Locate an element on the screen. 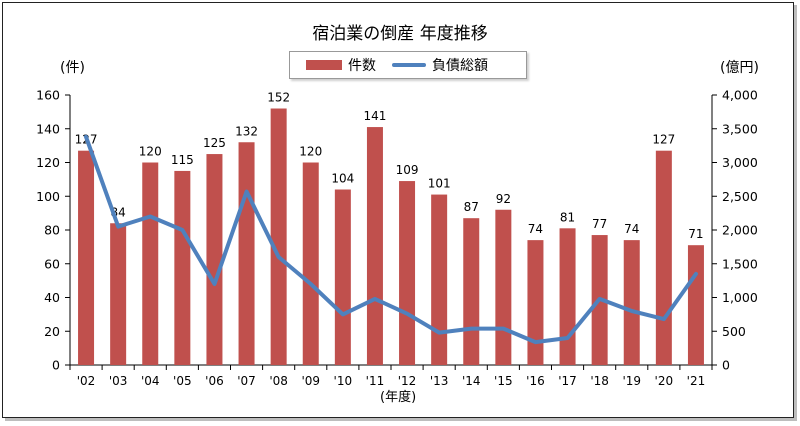  bar-data-label: 127 is located at coordinates (663, 140).